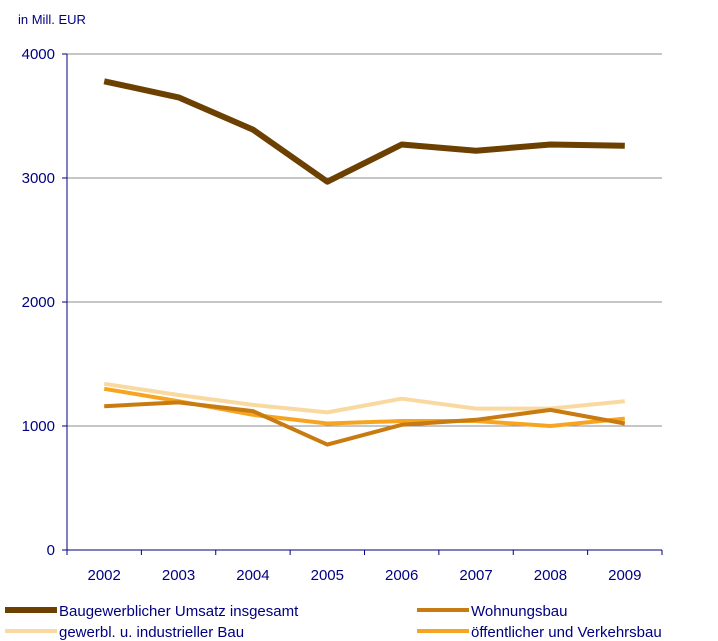  I want to click on x-tick-label: 2009, so click(624, 575).